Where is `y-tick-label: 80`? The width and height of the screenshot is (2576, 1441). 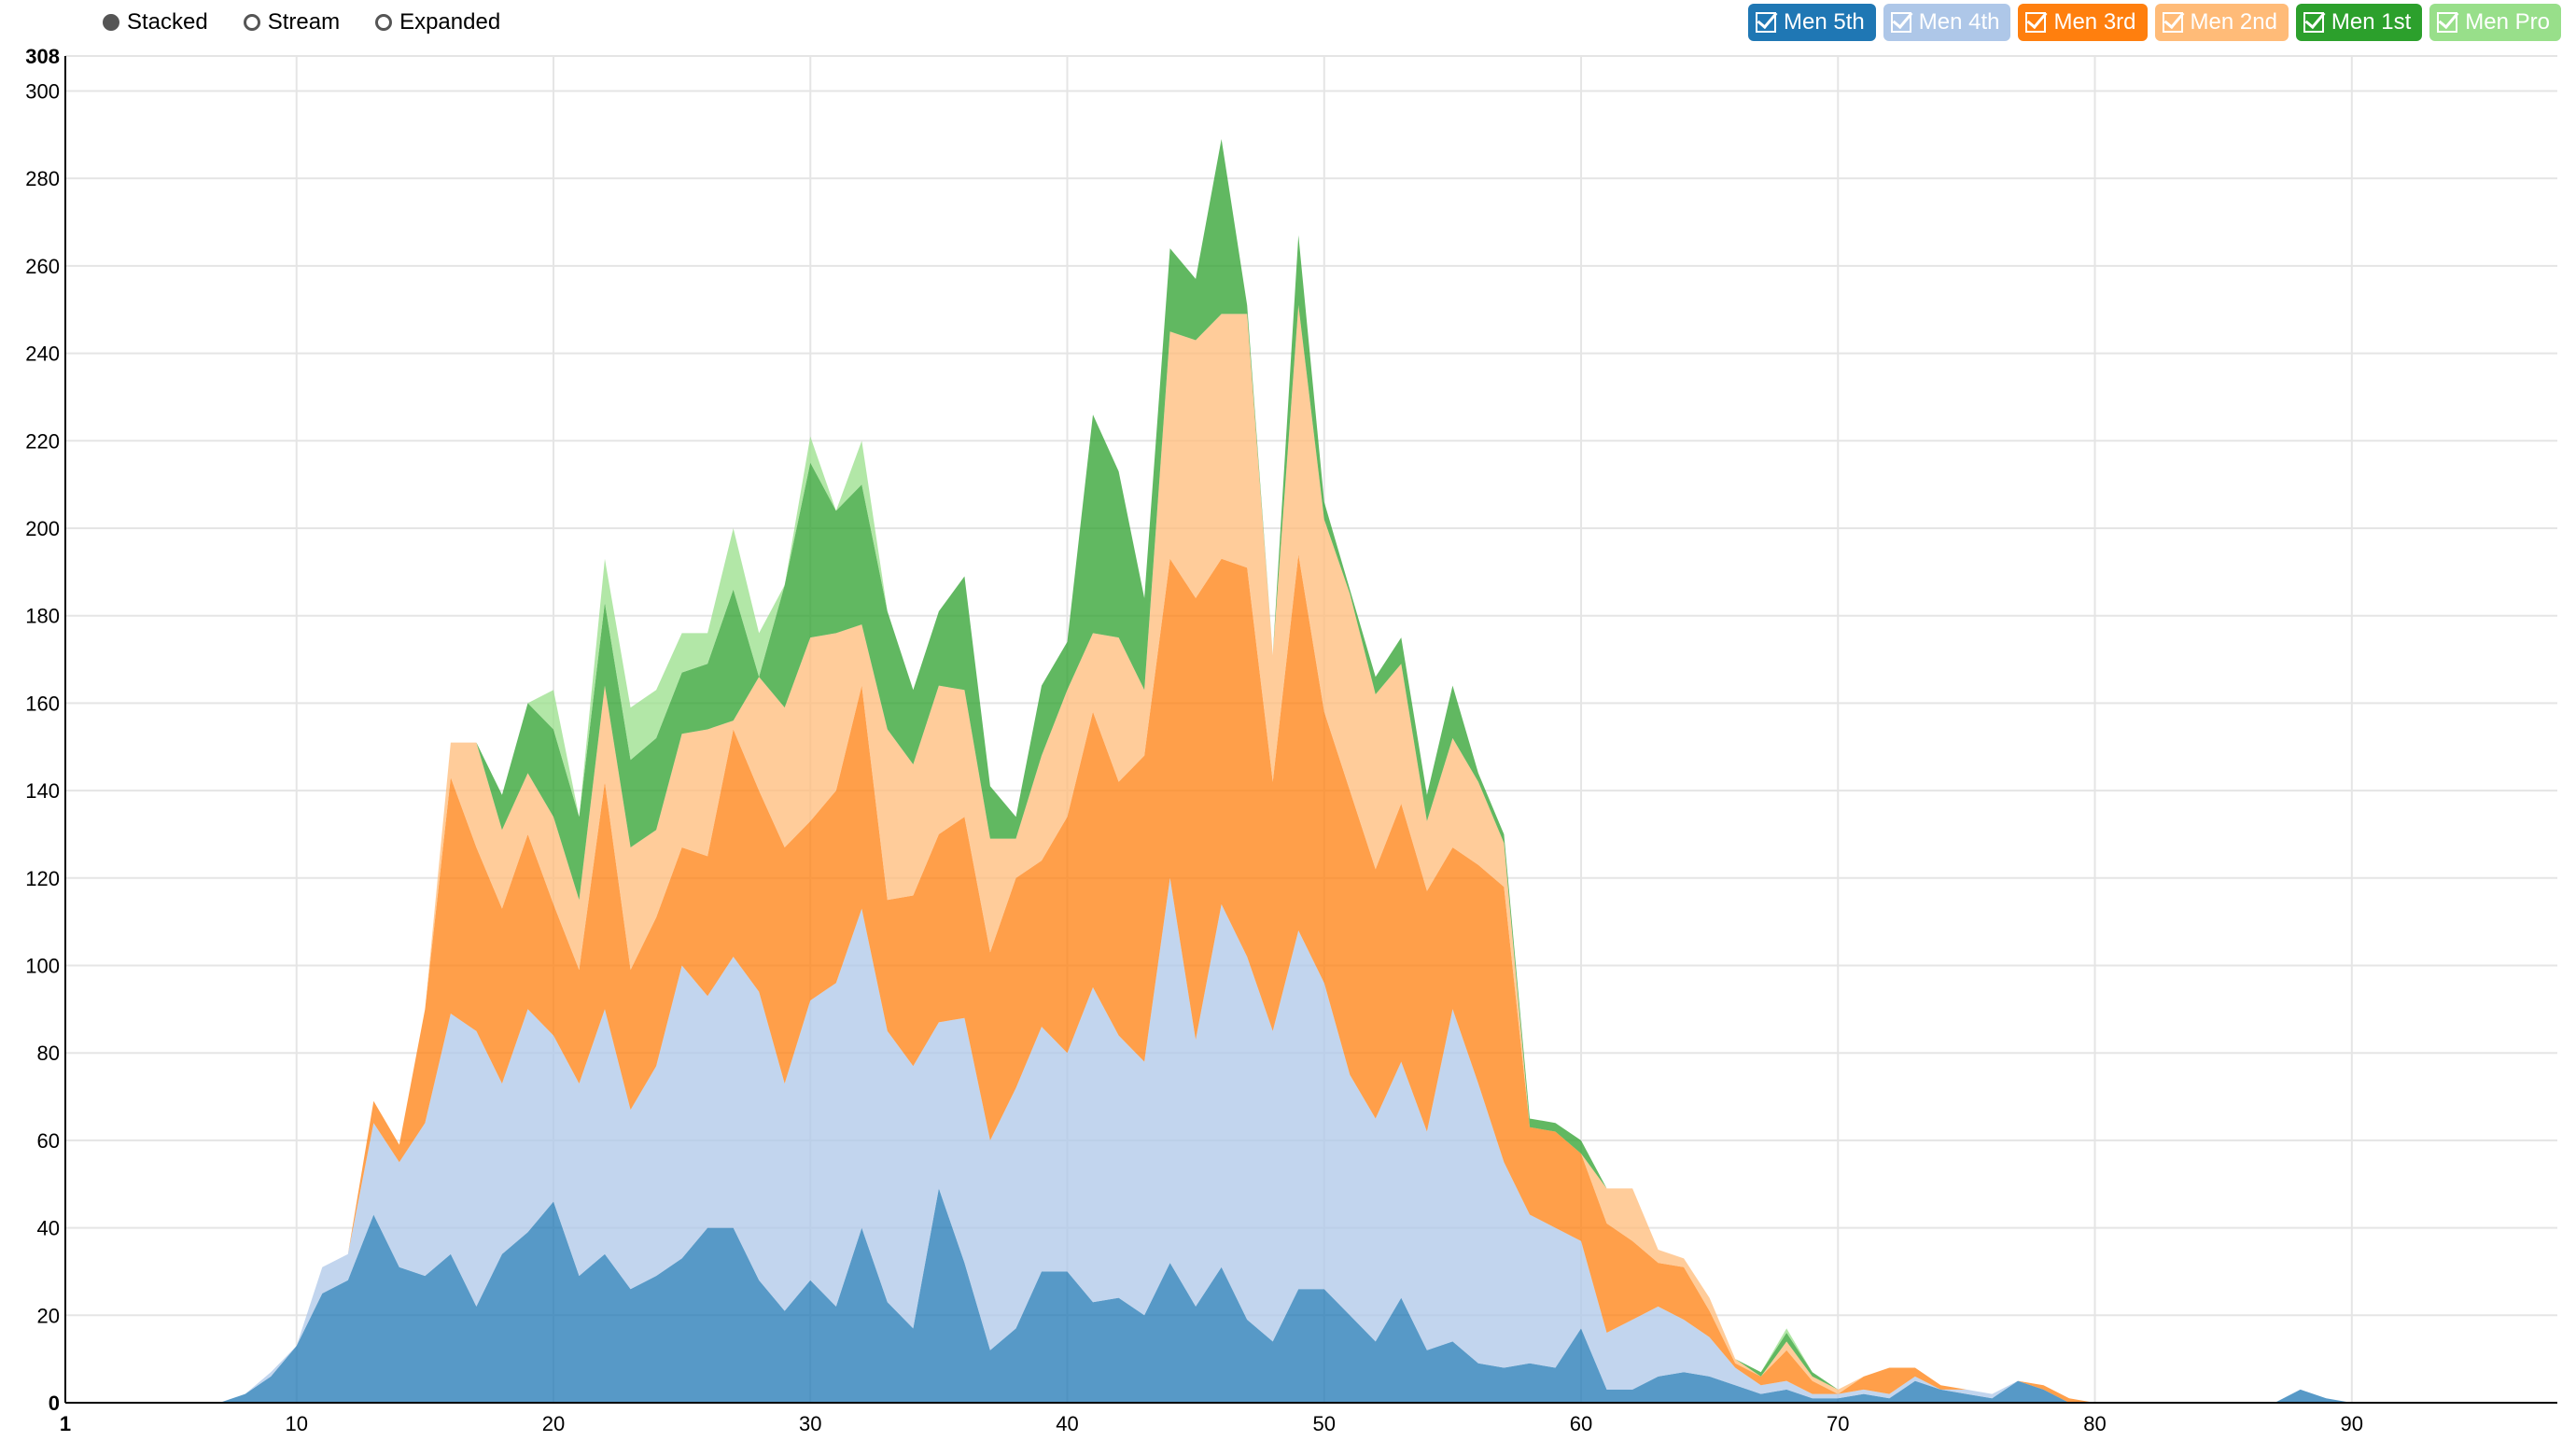
y-tick-label: 80 is located at coordinates (48, 1053).